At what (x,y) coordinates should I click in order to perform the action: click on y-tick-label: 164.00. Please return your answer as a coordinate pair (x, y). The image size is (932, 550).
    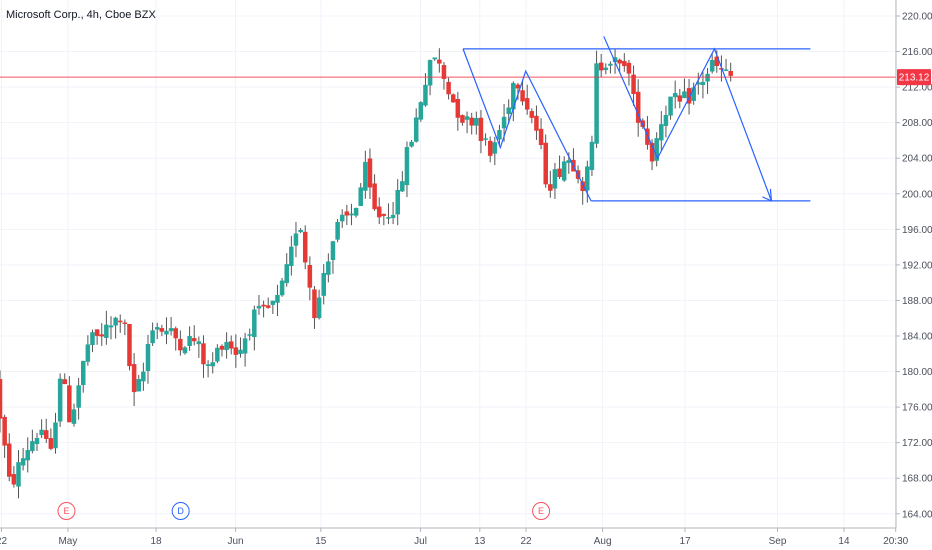
    Looking at the image, I should click on (917, 514).